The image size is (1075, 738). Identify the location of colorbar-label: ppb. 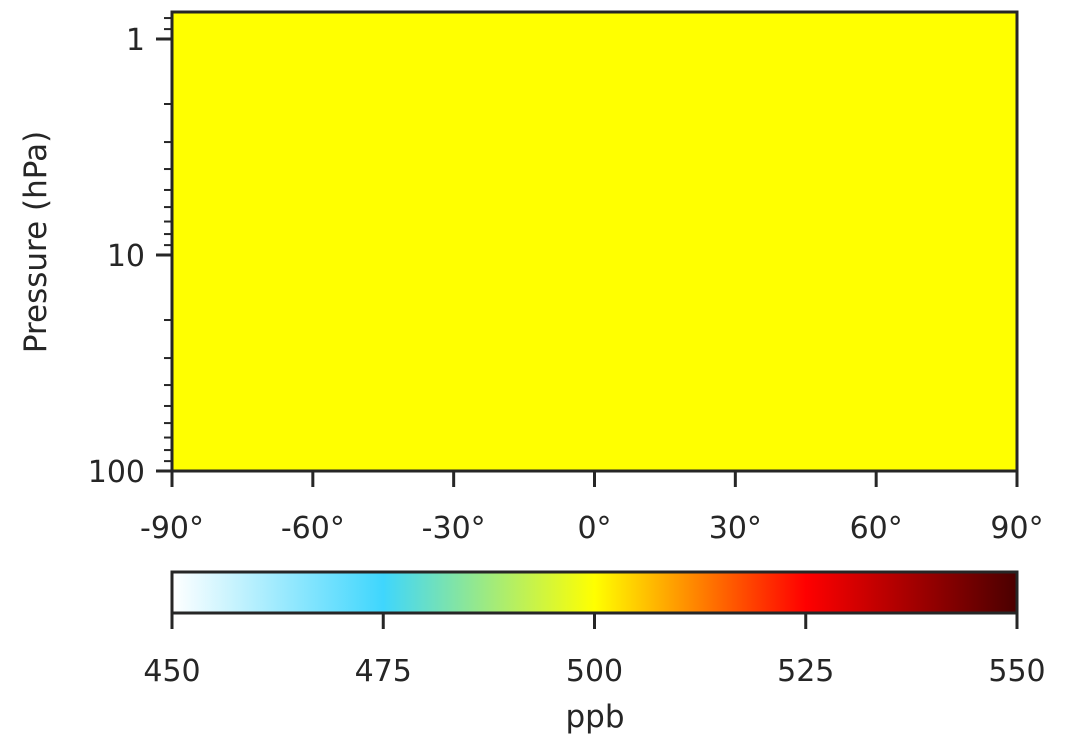
(594, 717).